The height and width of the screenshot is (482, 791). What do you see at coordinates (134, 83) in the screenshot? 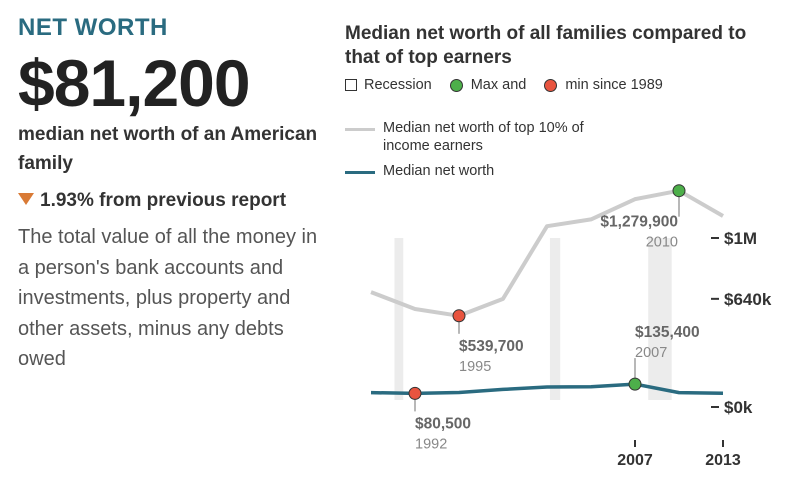
I see `headline-value: $81,200` at bounding box center [134, 83].